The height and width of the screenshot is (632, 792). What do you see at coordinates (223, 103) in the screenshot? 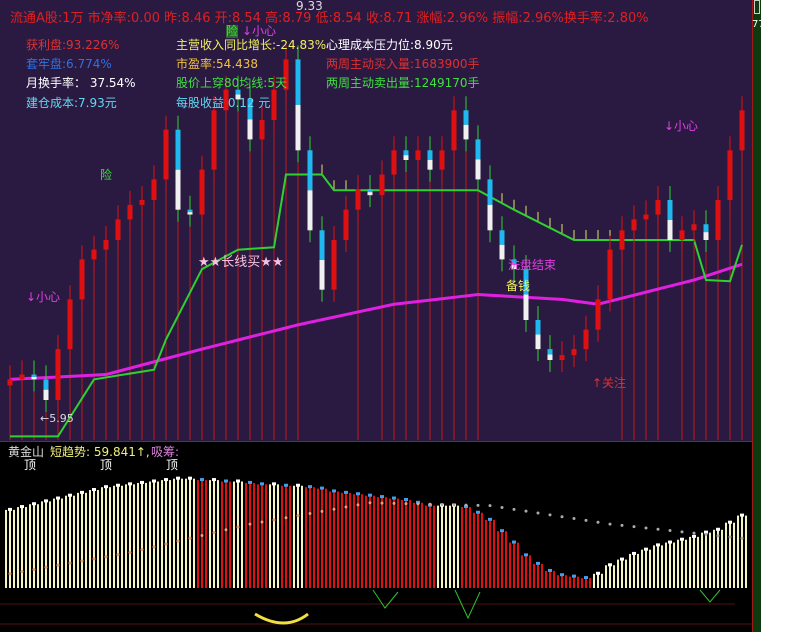
I see `eps: 每股收益 0.12 元` at bounding box center [223, 103].